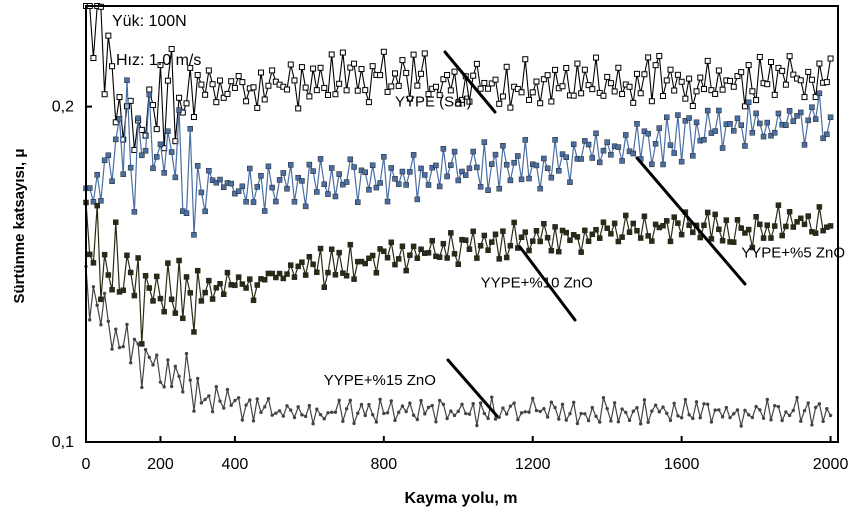  I want to click on y-tick-label-0: 0,1, so click(63, 442).